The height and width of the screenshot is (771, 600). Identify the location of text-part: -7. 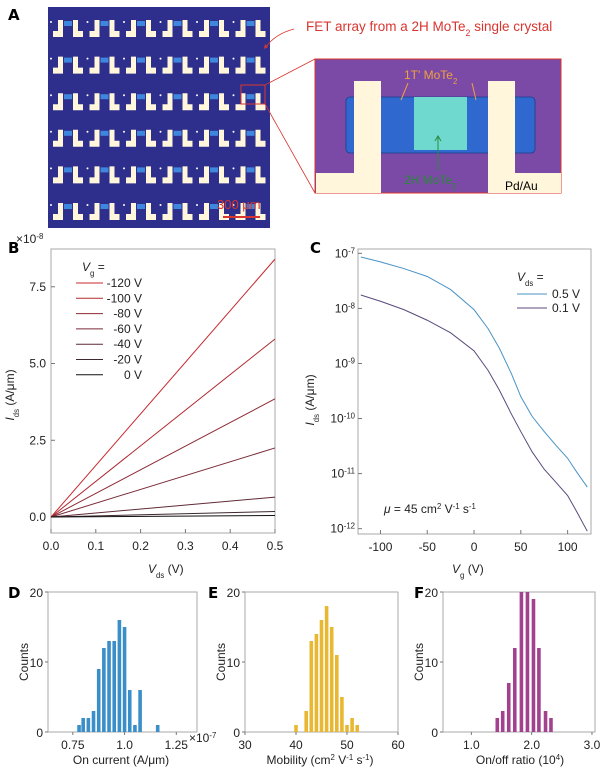
(212, 735).